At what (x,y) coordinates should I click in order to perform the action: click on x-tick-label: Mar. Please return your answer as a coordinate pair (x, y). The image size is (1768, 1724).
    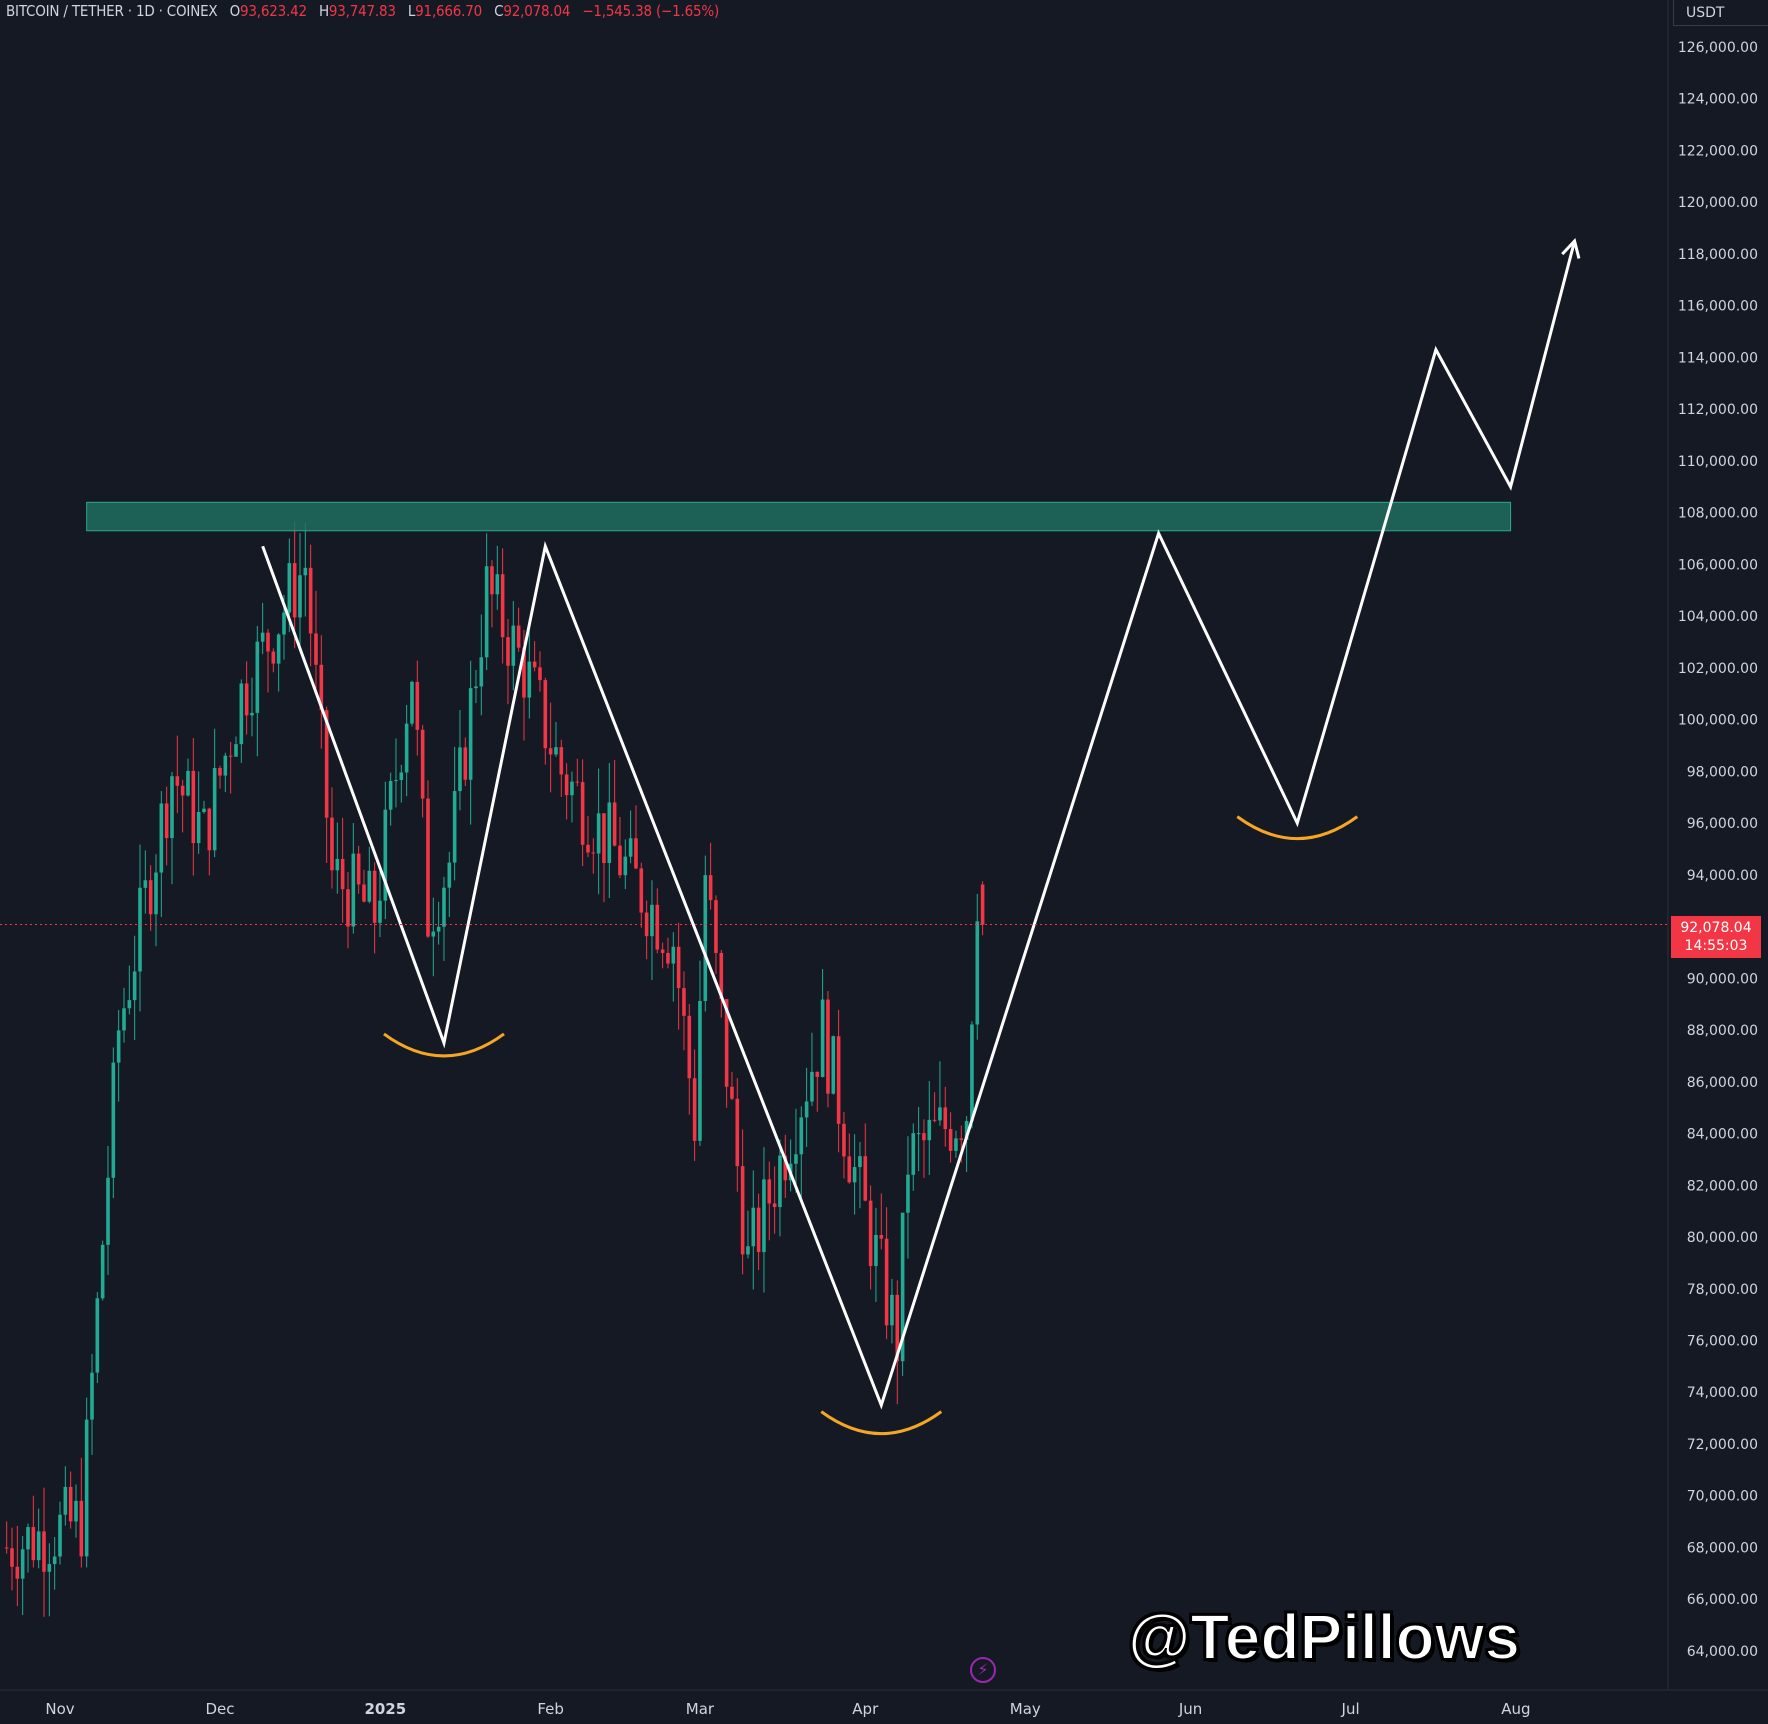
    Looking at the image, I should click on (700, 1709).